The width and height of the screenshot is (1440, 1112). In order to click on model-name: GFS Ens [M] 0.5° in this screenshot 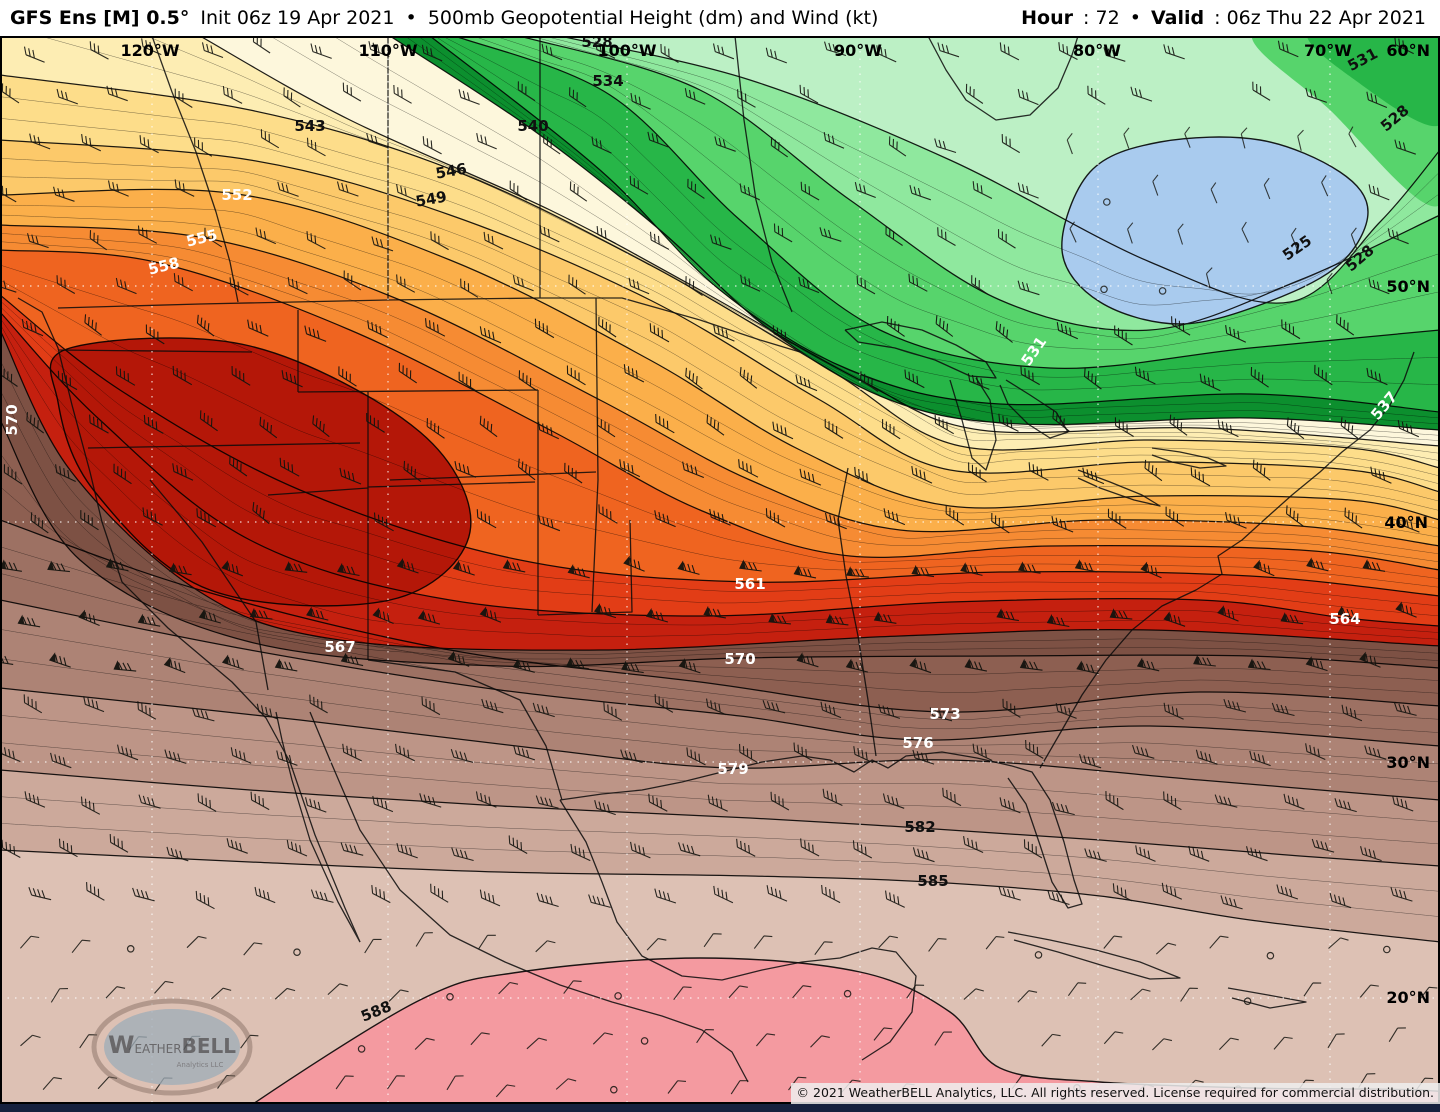, I will do `click(100, 18)`.